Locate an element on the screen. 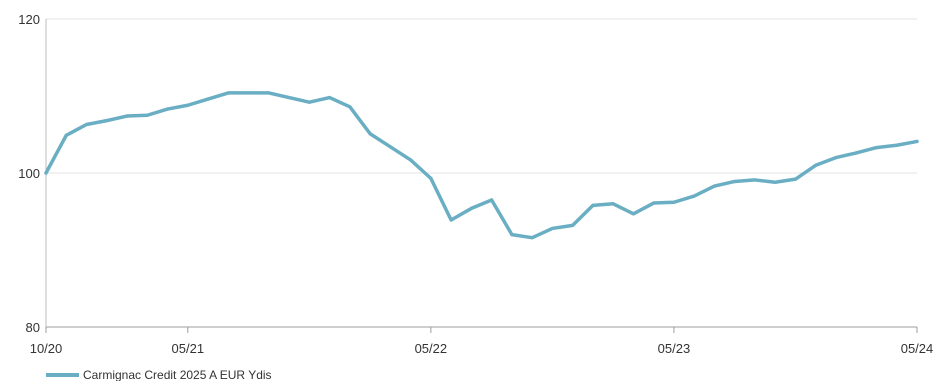 The height and width of the screenshot is (381, 935). x-tick-label: 05/23 is located at coordinates (674, 348).